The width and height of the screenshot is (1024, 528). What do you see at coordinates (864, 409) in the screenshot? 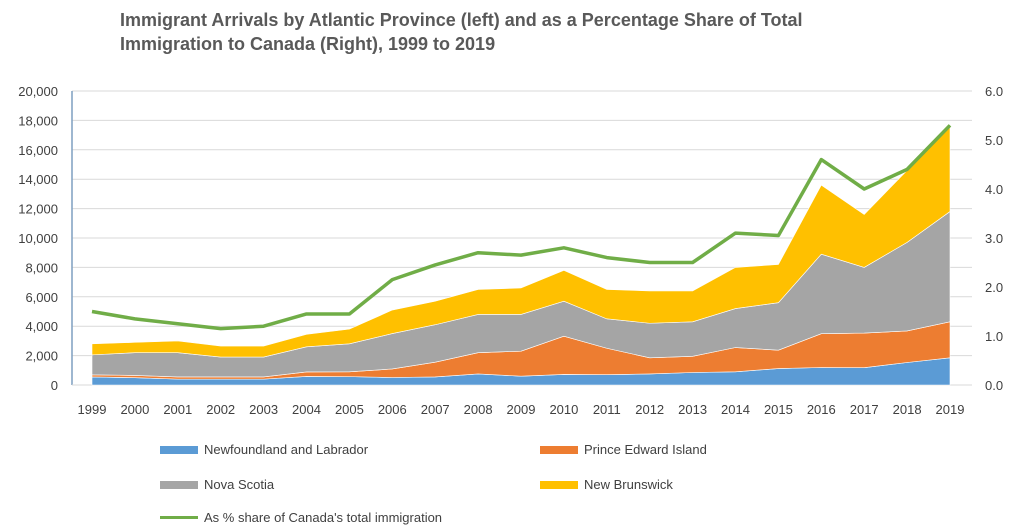
I see `x-tick-label: 2017` at bounding box center [864, 409].